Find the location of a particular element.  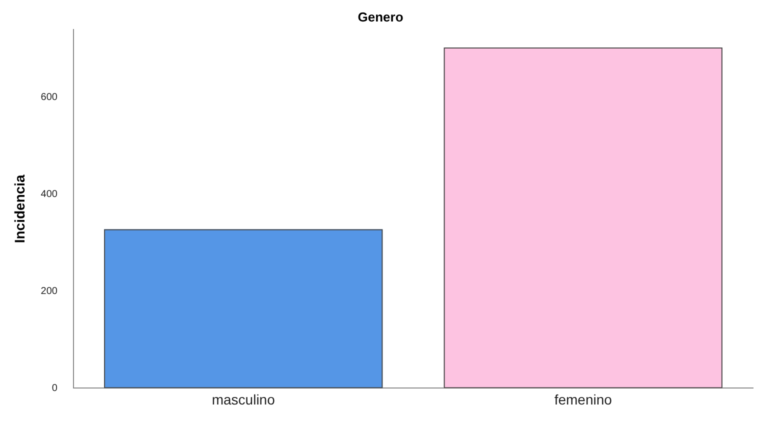

y-tick-label: 400 is located at coordinates (49, 194).